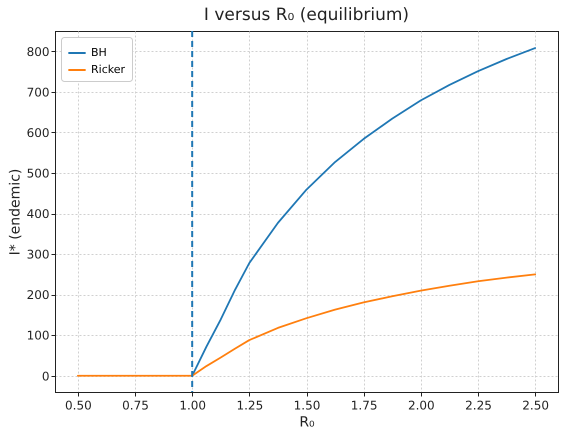 The image size is (574, 442). Describe the element at coordinates (38, 51) in the screenshot. I see `y-tick-label: 800` at that location.